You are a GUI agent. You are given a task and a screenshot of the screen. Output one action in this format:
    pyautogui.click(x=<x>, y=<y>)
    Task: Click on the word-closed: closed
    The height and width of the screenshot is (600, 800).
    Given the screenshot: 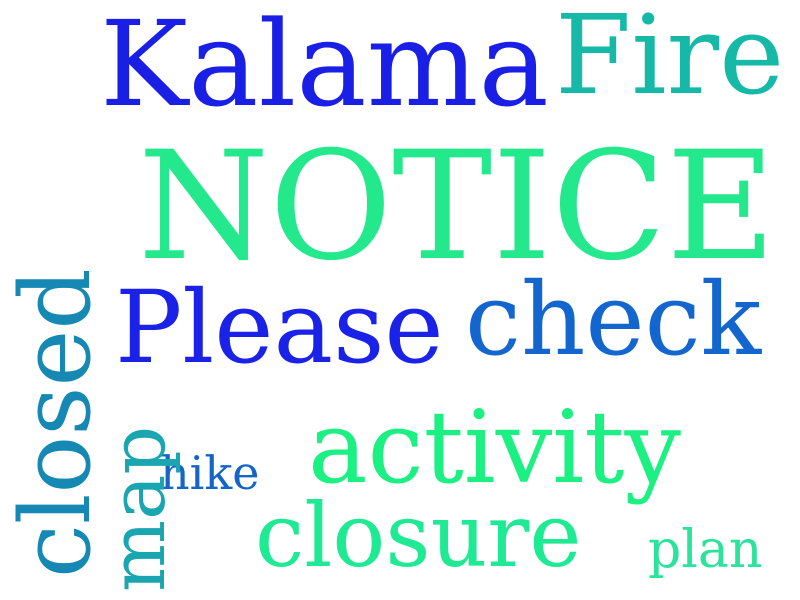 What is the action you would take?
    pyautogui.click(x=56, y=423)
    